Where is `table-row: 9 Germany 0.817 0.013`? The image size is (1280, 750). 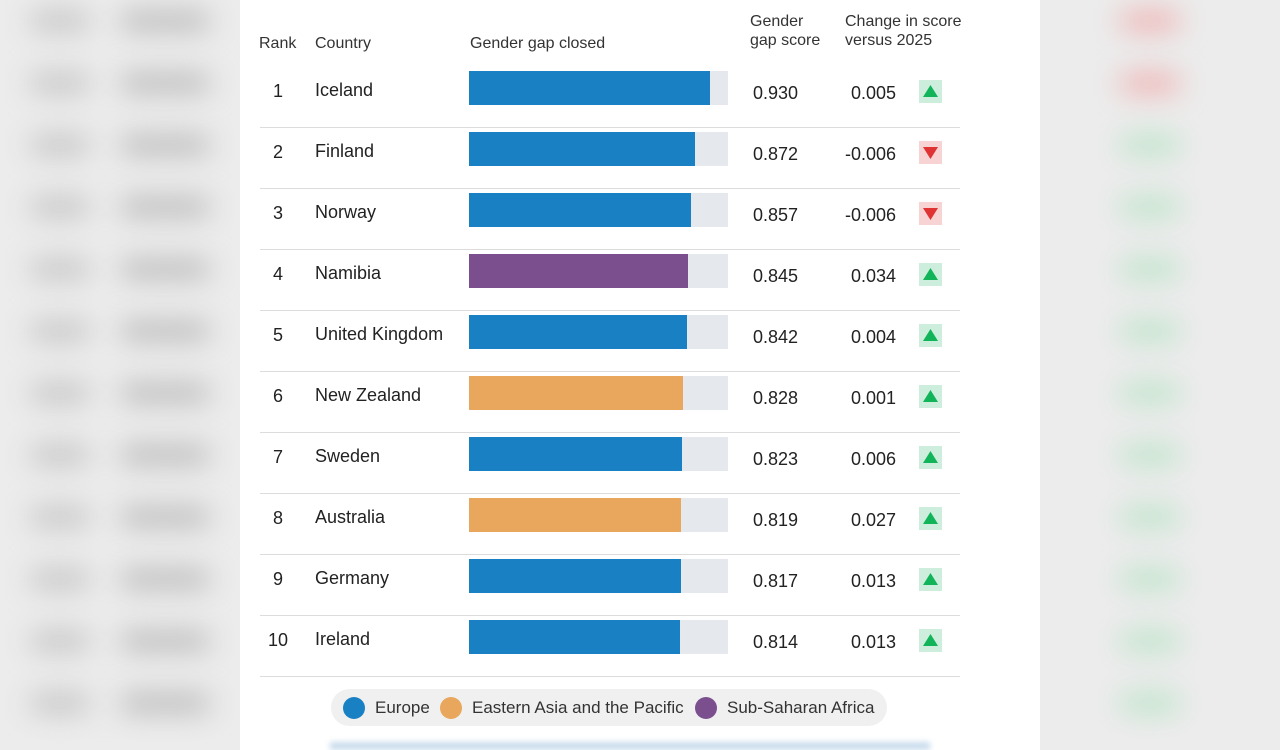 table-row: 9 Germany 0.817 0.013 is located at coordinates (610, 585).